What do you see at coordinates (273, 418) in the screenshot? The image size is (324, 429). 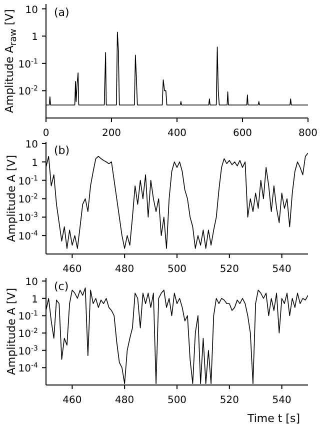 I see `x-axis-title: Time t [s]` at bounding box center [273, 418].